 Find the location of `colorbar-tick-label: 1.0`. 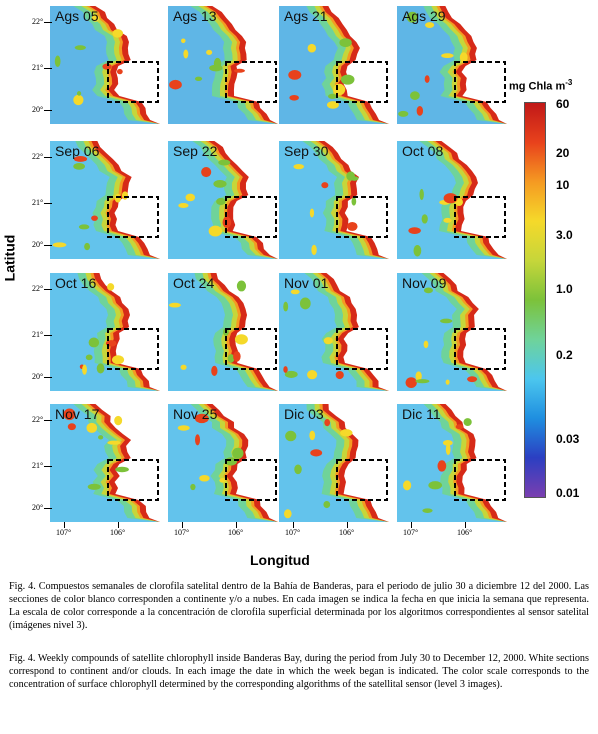

colorbar-tick-label: 1.0 is located at coordinates (564, 289).